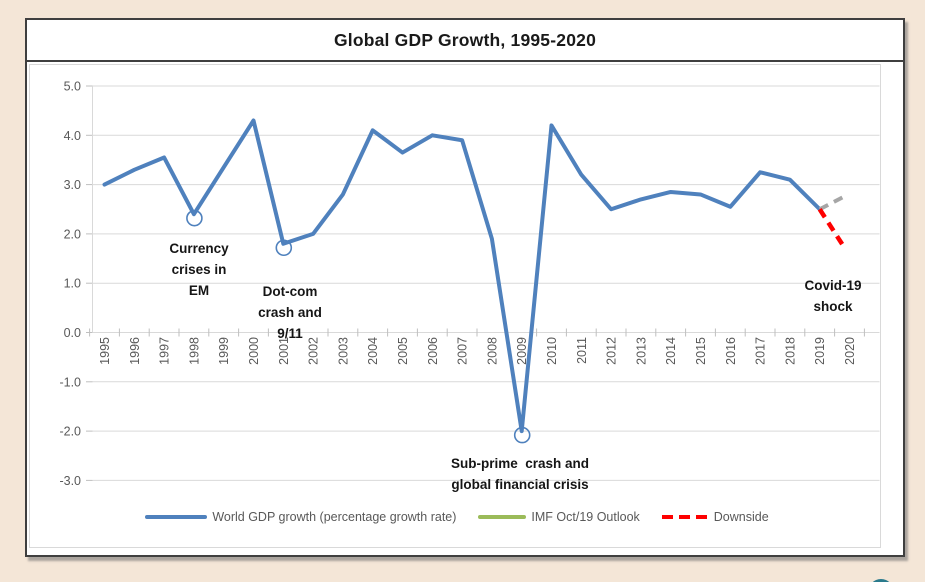 The width and height of the screenshot is (925, 582). What do you see at coordinates (612, 351) in the screenshot?
I see `svg-text: 2012` at bounding box center [612, 351].